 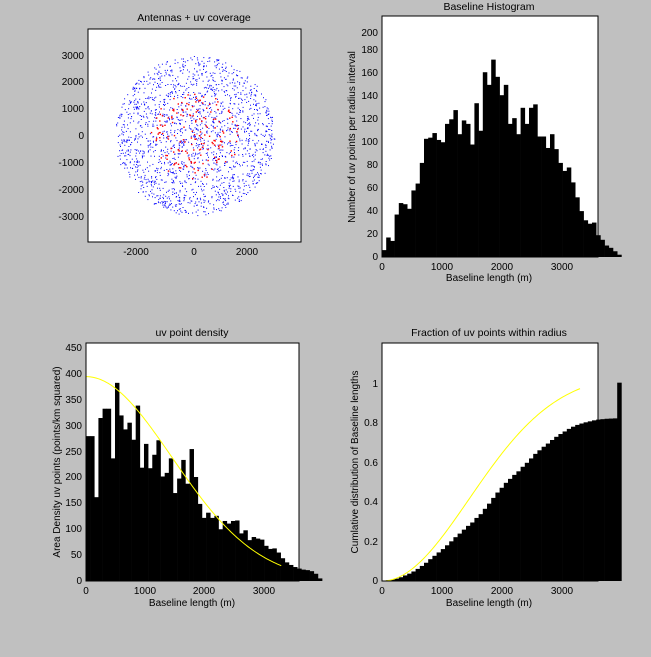 I want to click on baseline-histogram-ytick: 160, so click(x=369, y=73).